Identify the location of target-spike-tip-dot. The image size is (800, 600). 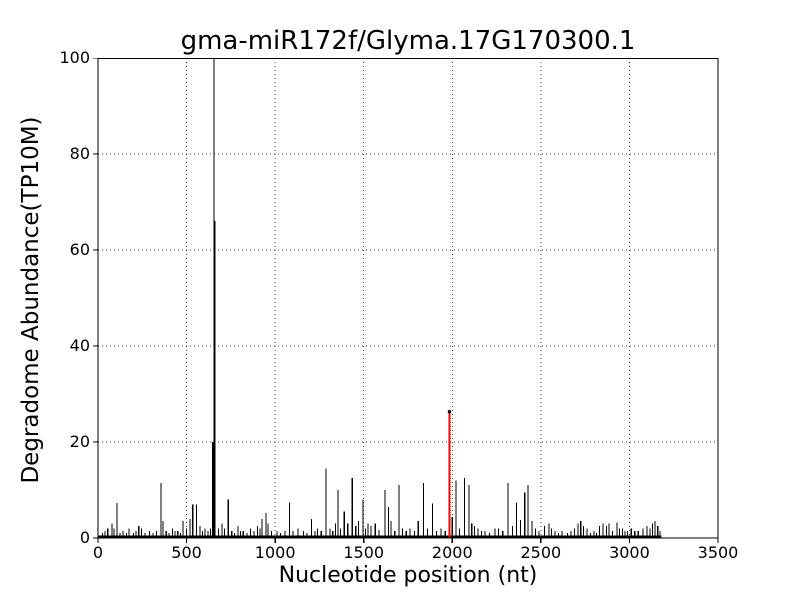
(449, 412).